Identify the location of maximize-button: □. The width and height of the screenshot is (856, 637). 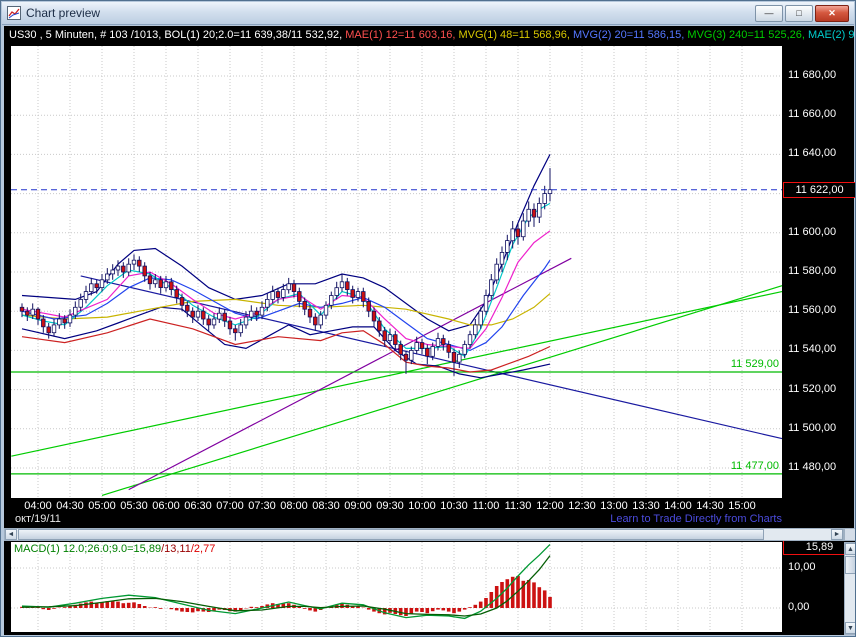
(799, 13).